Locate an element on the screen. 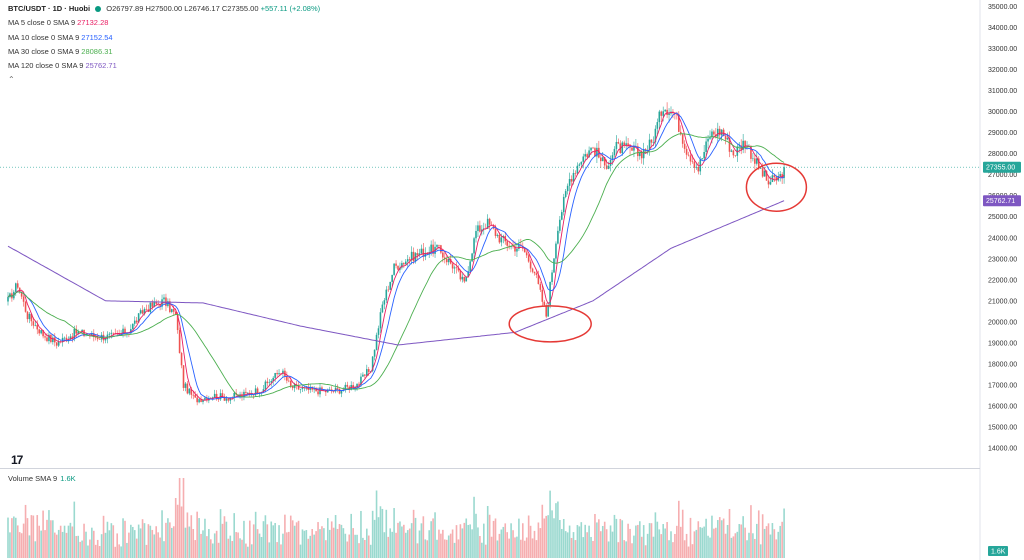 The height and width of the screenshot is (560, 1024). volume-legend: Volume SMA 9 1.6K is located at coordinates (42, 478).